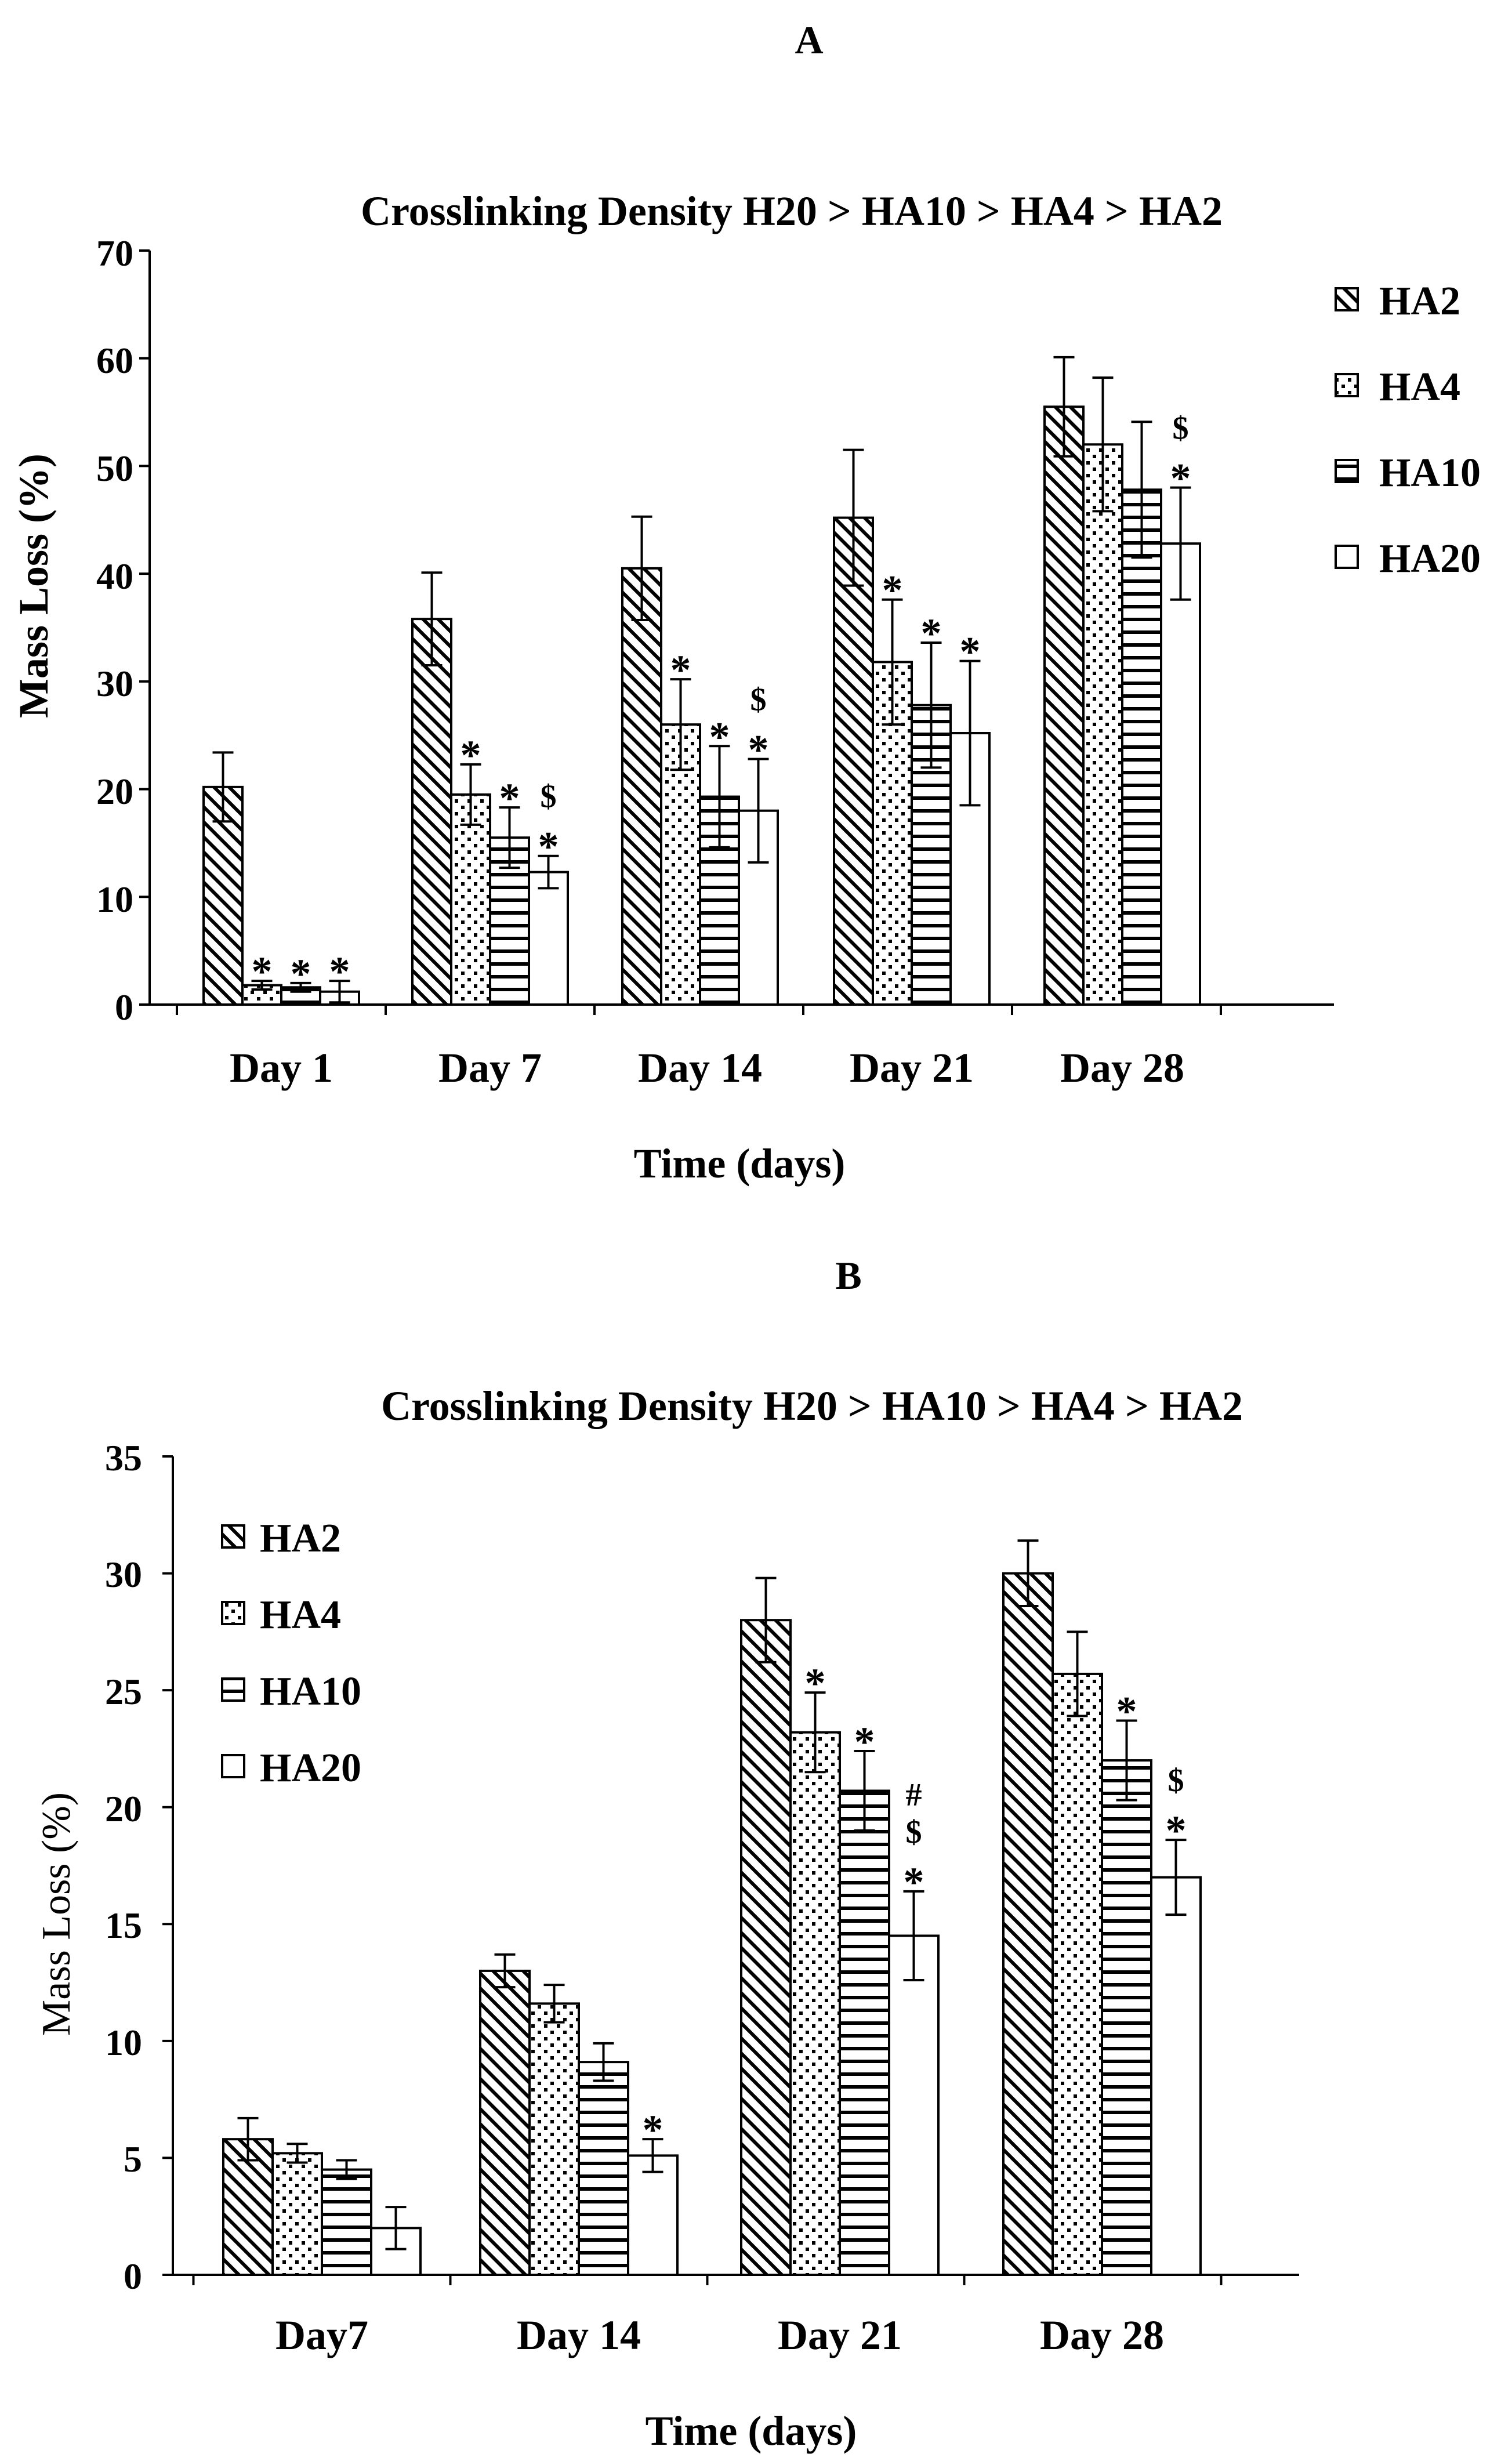  What do you see at coordinates (809, 40) in the screenshot?
I see `panel-a-label: A` at bounding box center [809, 40].